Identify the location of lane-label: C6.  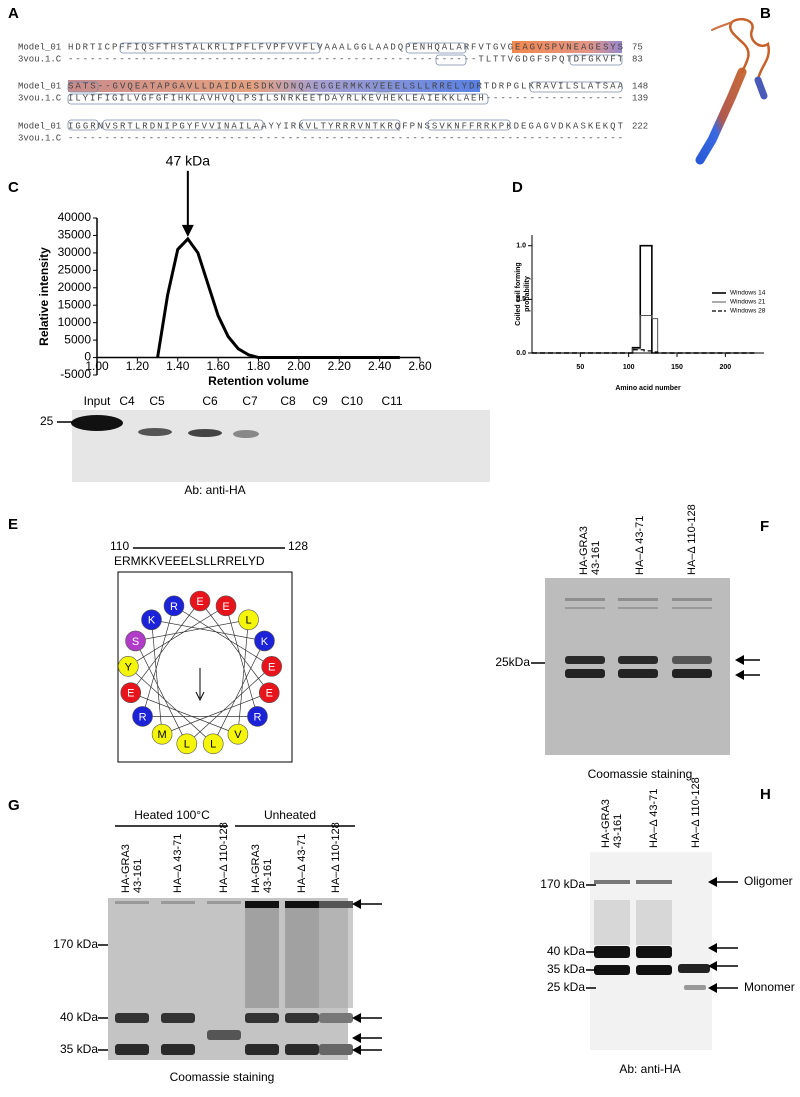
(210, 401).